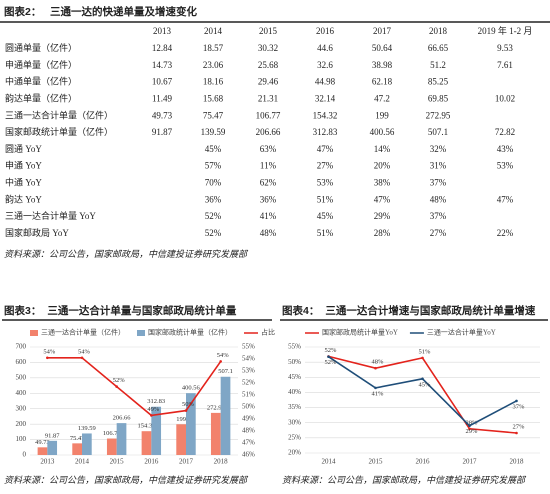  Describe the element at coordinates (472, 431) in the screenshot. I see `data-label: 29%` at that location.